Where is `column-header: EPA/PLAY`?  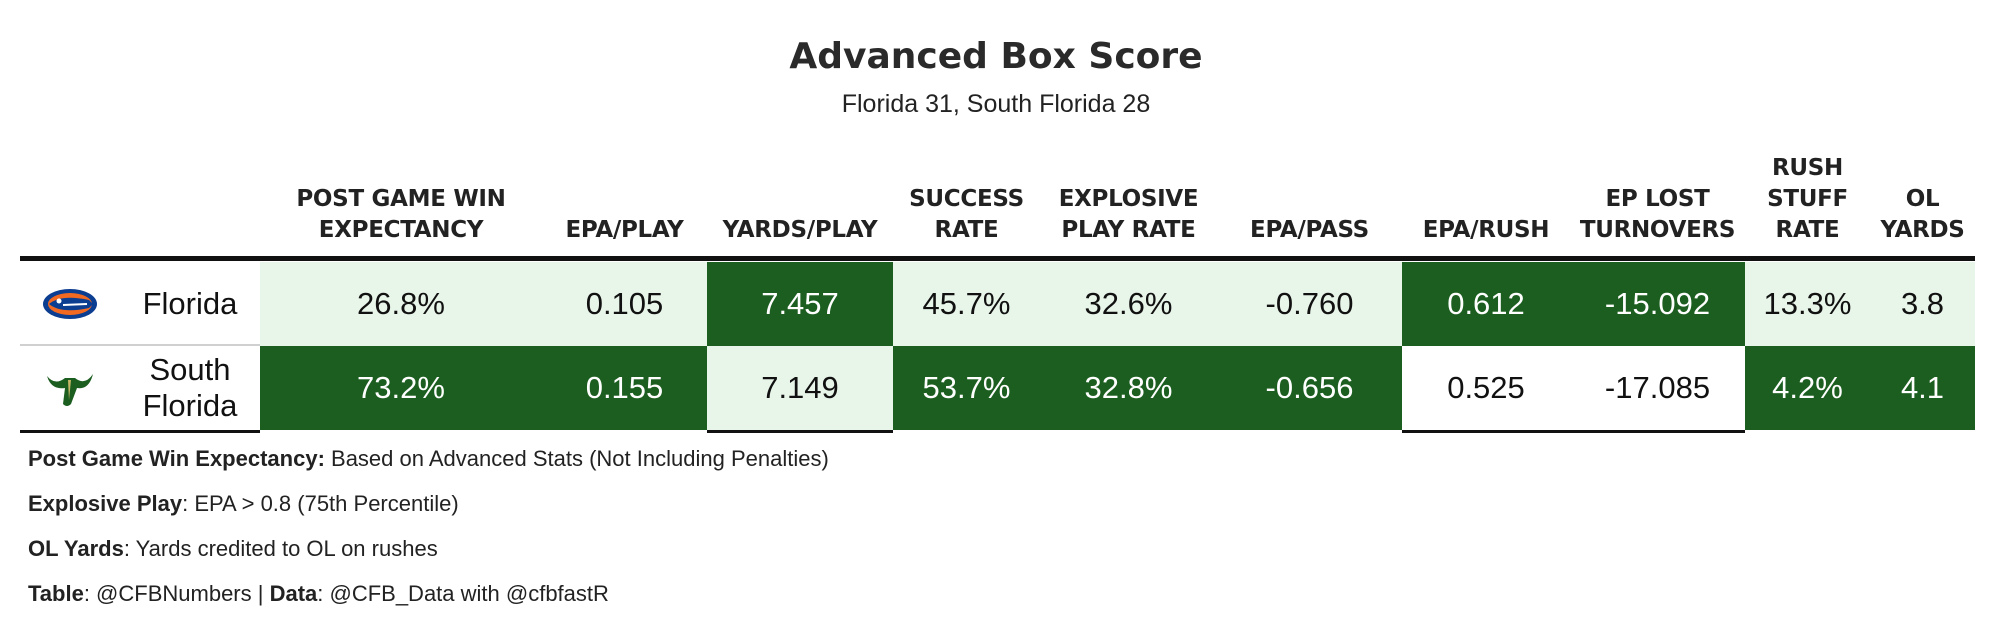
column-header: EPA/PLAY is located at coordinates (624, 230).